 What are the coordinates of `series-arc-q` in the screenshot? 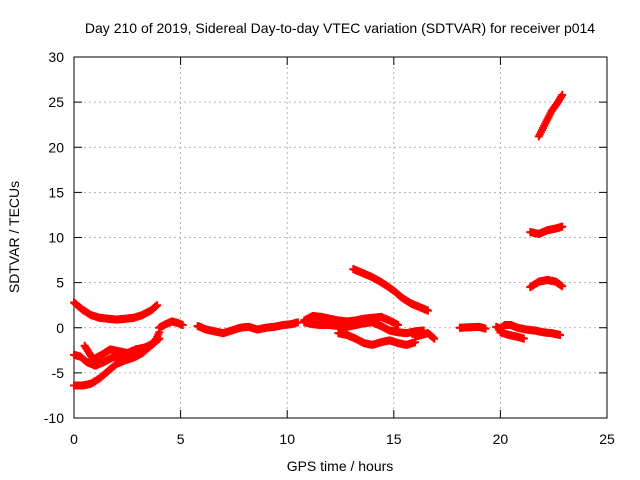 It's located at (550, 115).